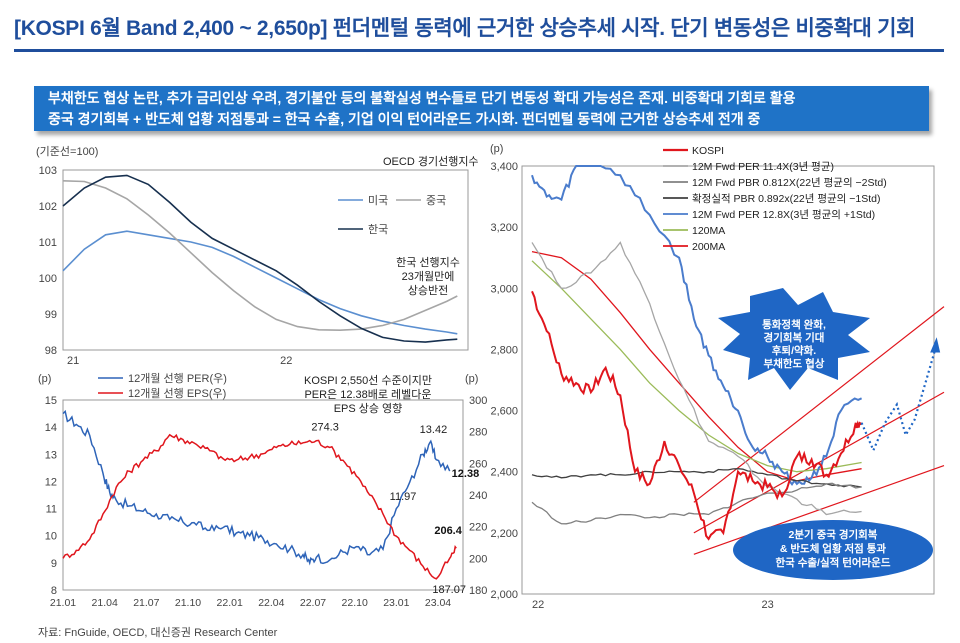 The width and height of the screenshot is (960, 643). I want to click on c1-y-tick: 100, so click(48, 279).